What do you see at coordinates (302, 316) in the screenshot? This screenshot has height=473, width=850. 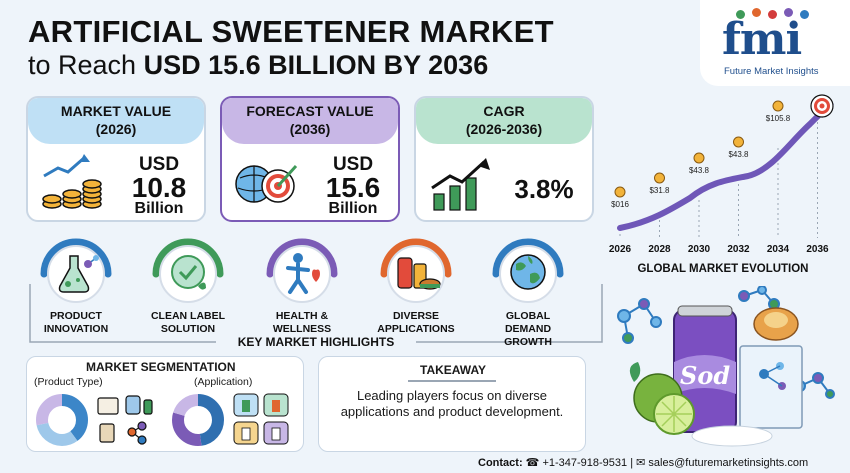 I see `highlight-label-line1: HEALTH &` at bounding box center [302, 316].